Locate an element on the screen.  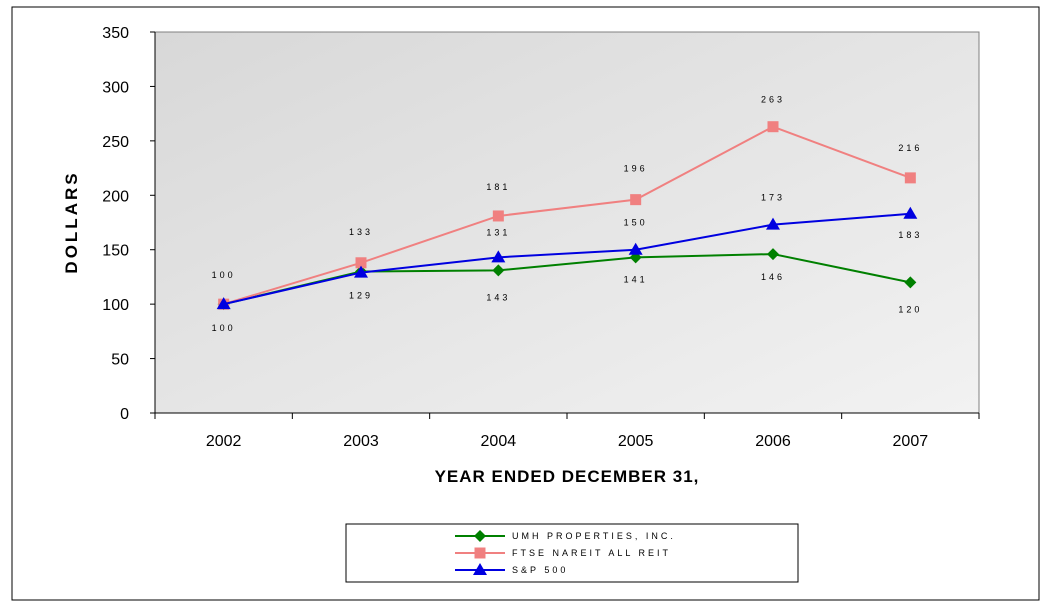
legend-label: S&P 500 is located at coordinates (540, 570).